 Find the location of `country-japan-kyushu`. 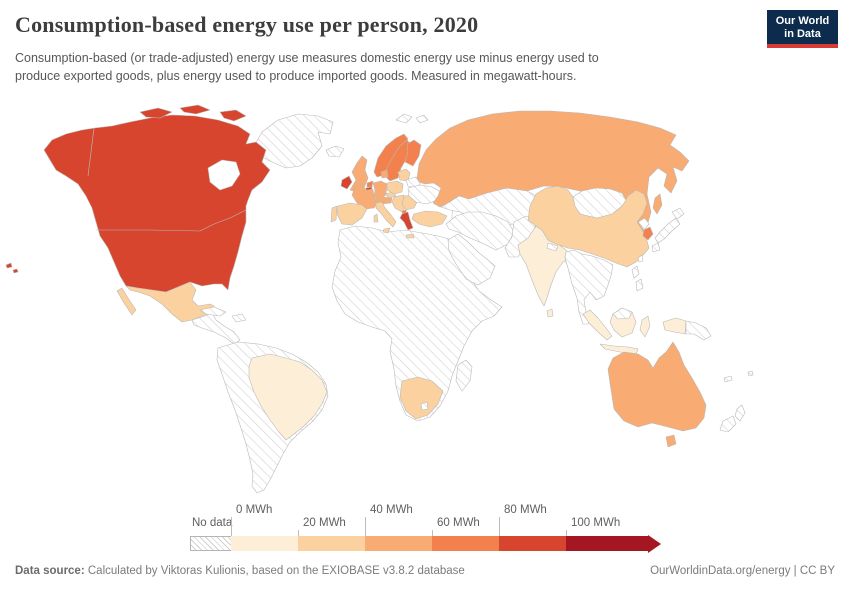

country-japan-kyushu is located at coordinates (656, 247).